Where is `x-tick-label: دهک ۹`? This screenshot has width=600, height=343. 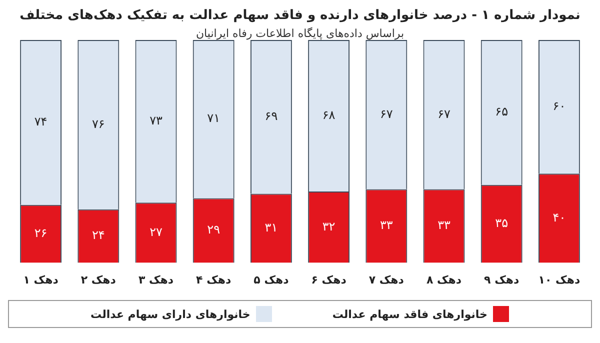 x-tick-label: دهک ۹ is located at coordinates (502, 279).